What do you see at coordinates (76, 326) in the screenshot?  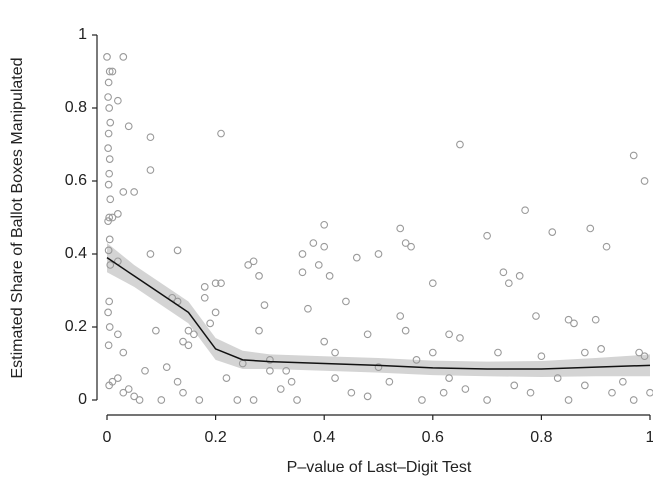 I see `y-tick-label: 0.2` at bounding box center [76, 326].